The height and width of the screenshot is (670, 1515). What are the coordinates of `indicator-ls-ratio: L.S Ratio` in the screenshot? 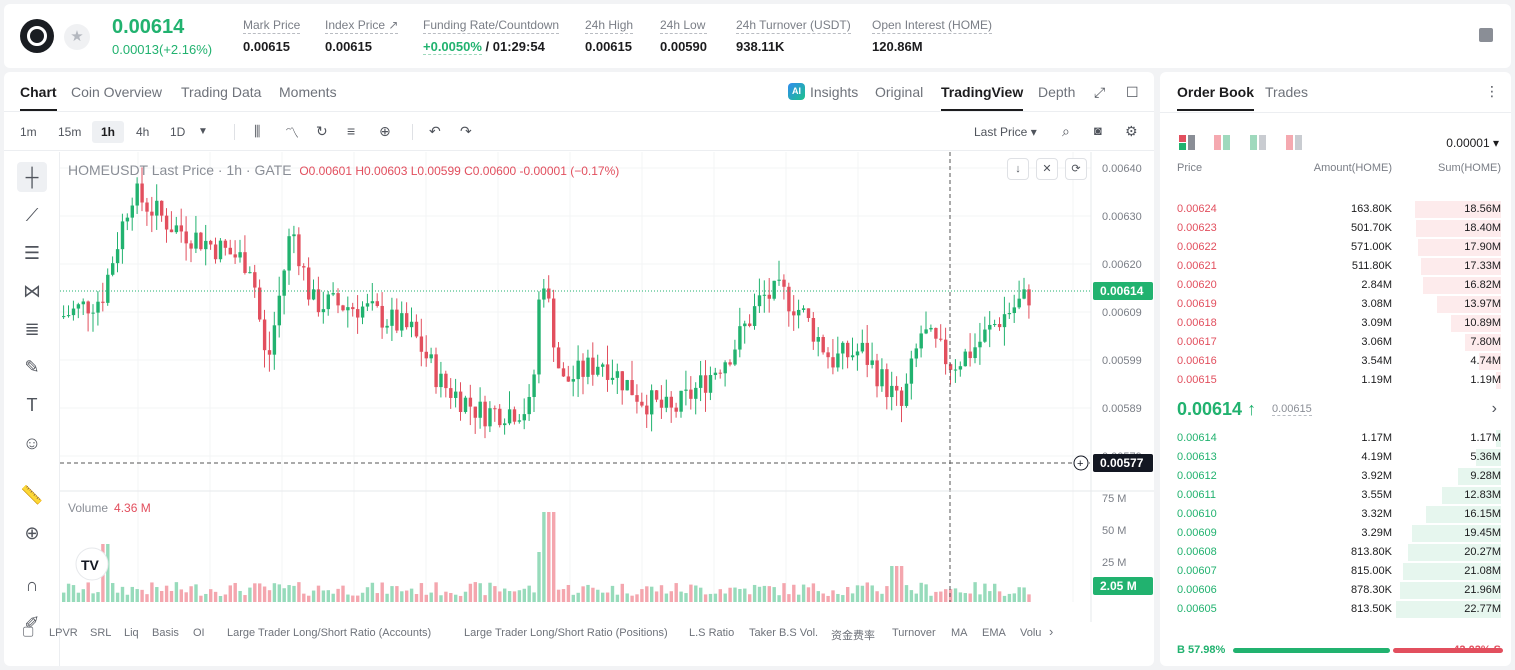 It's located at (712, 633).